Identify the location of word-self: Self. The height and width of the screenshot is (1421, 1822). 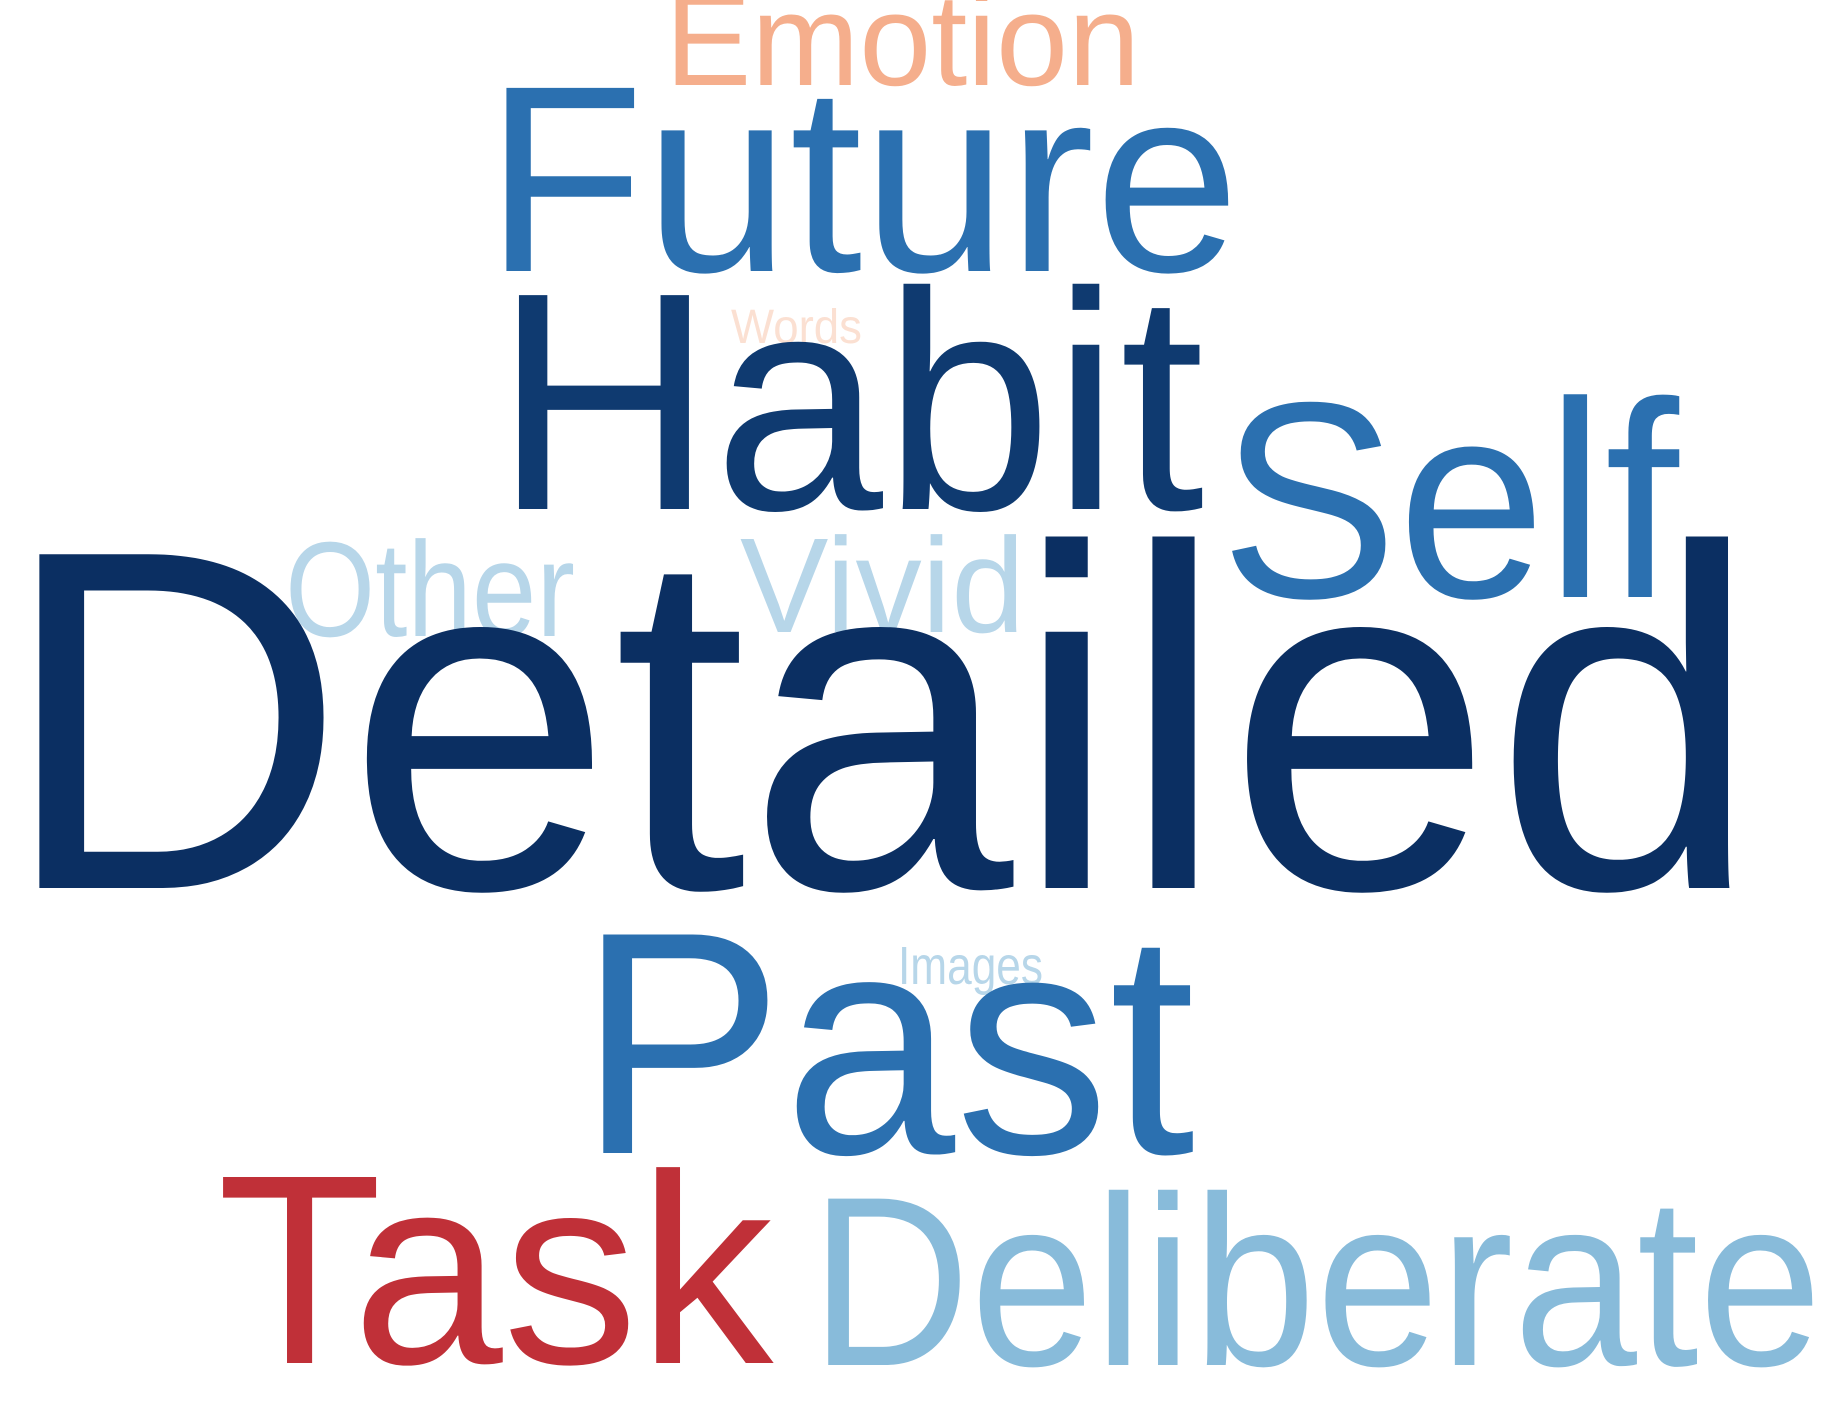
(1449, 501).